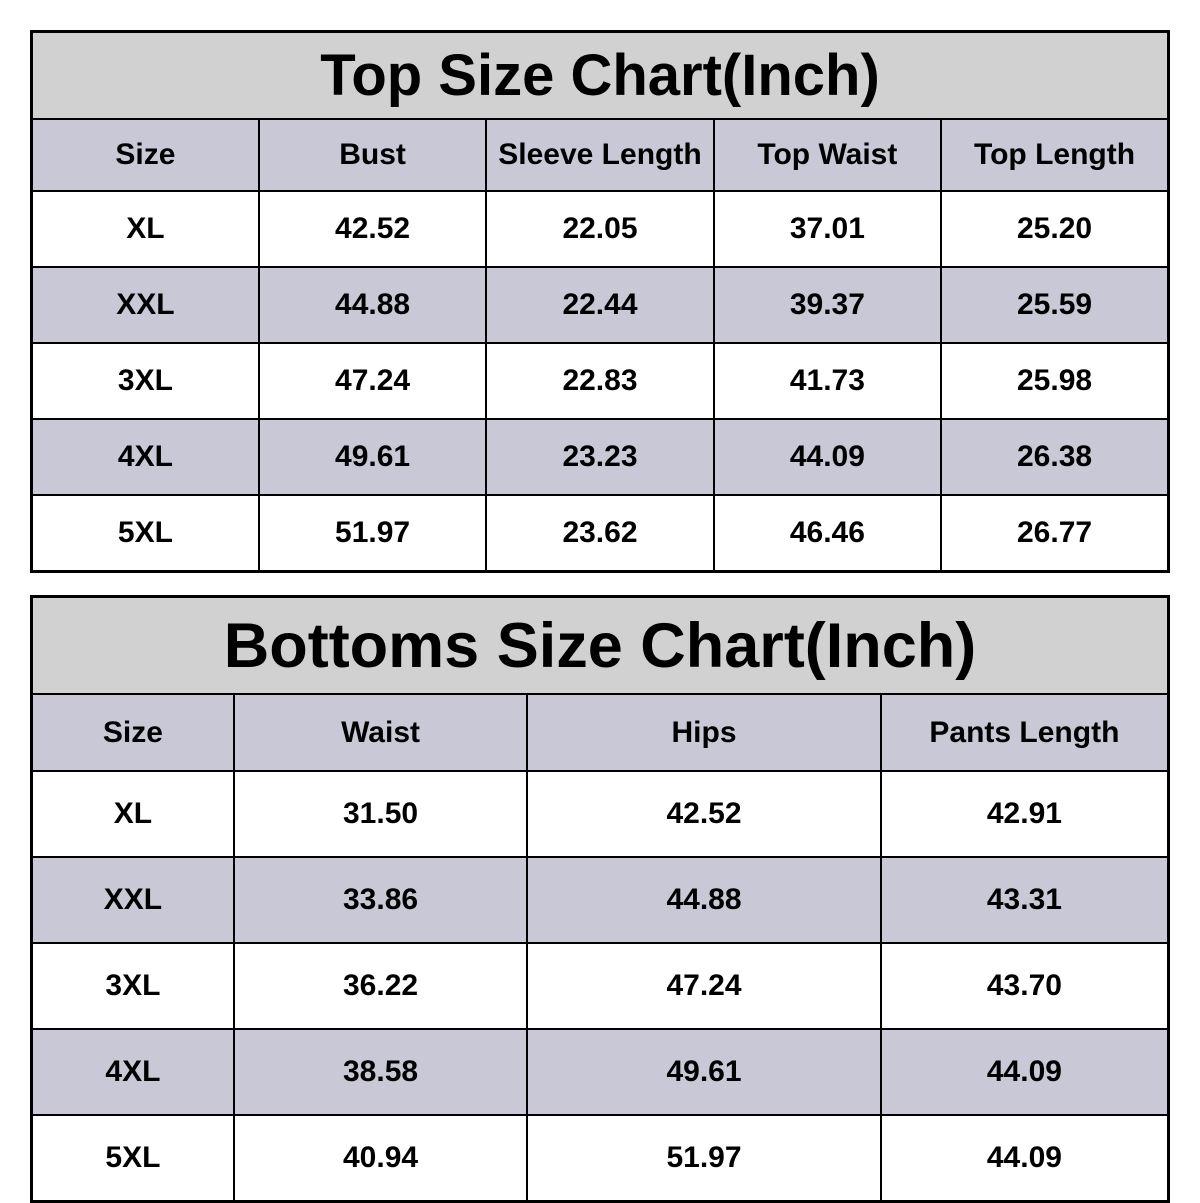  What do you see at coordinates (372, 155) in the screenshot?
I see `column-header-bust: Bust` at bounding box center [372, 155].